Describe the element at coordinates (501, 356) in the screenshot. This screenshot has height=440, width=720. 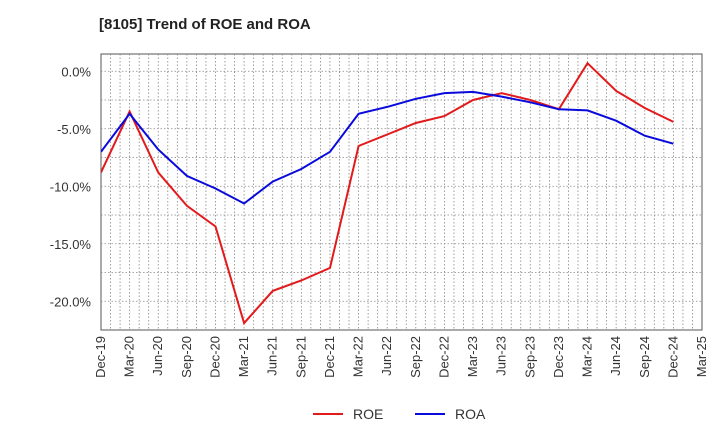
I see `x-tick-label: Jun-23` at that location.